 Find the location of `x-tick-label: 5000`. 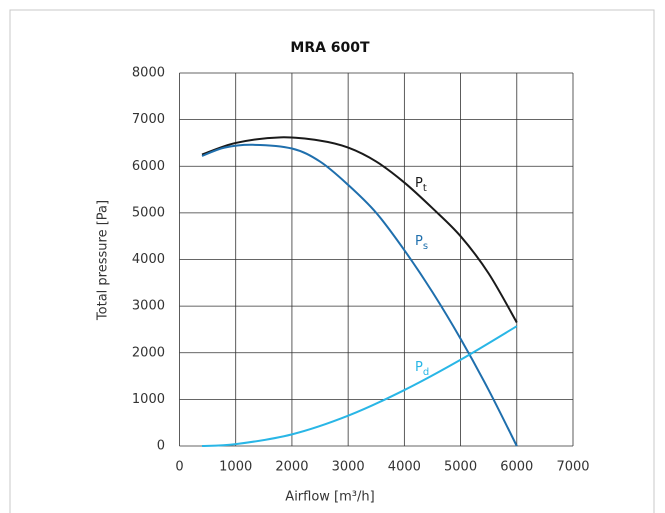

x-tick-label: 5000 is located at coordinates (460, 467).